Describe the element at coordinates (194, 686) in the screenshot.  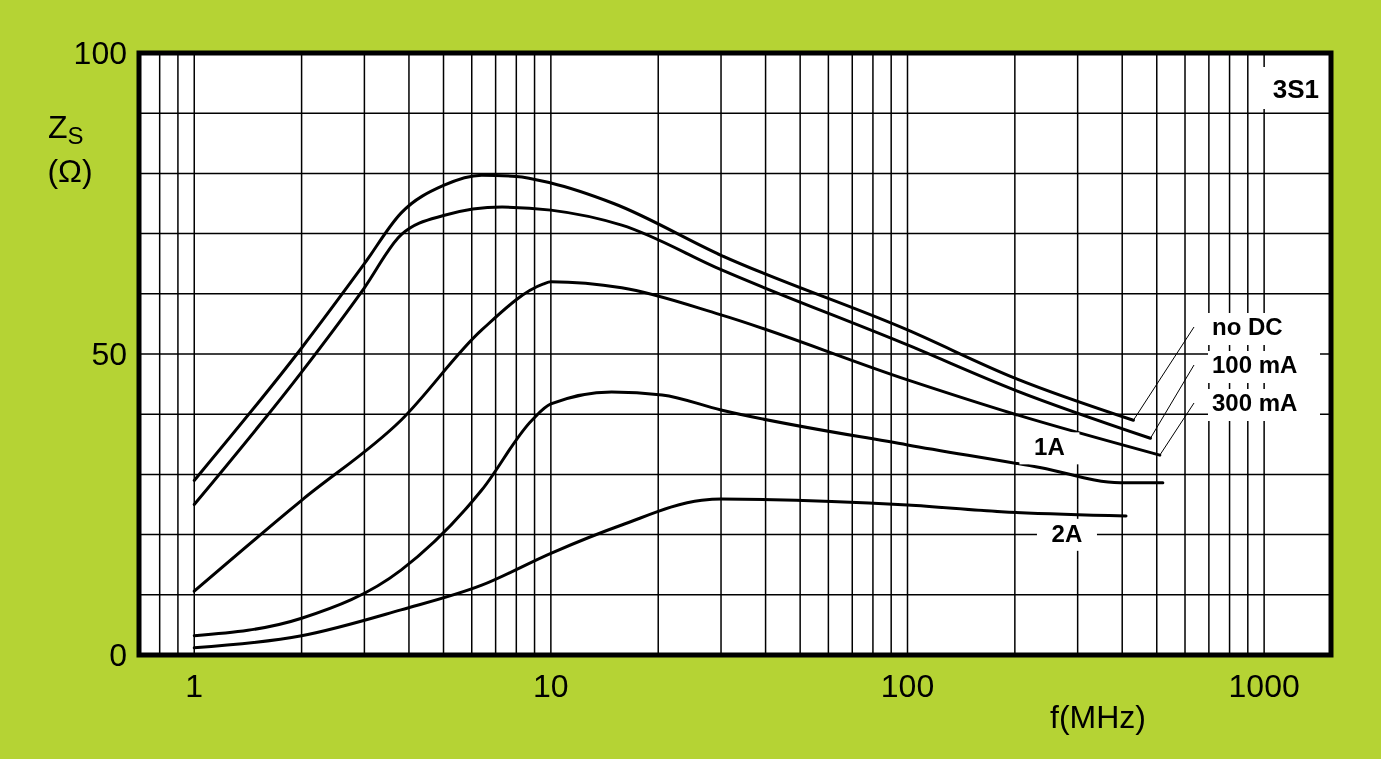
I see `x-tick-label: 1` at that location.